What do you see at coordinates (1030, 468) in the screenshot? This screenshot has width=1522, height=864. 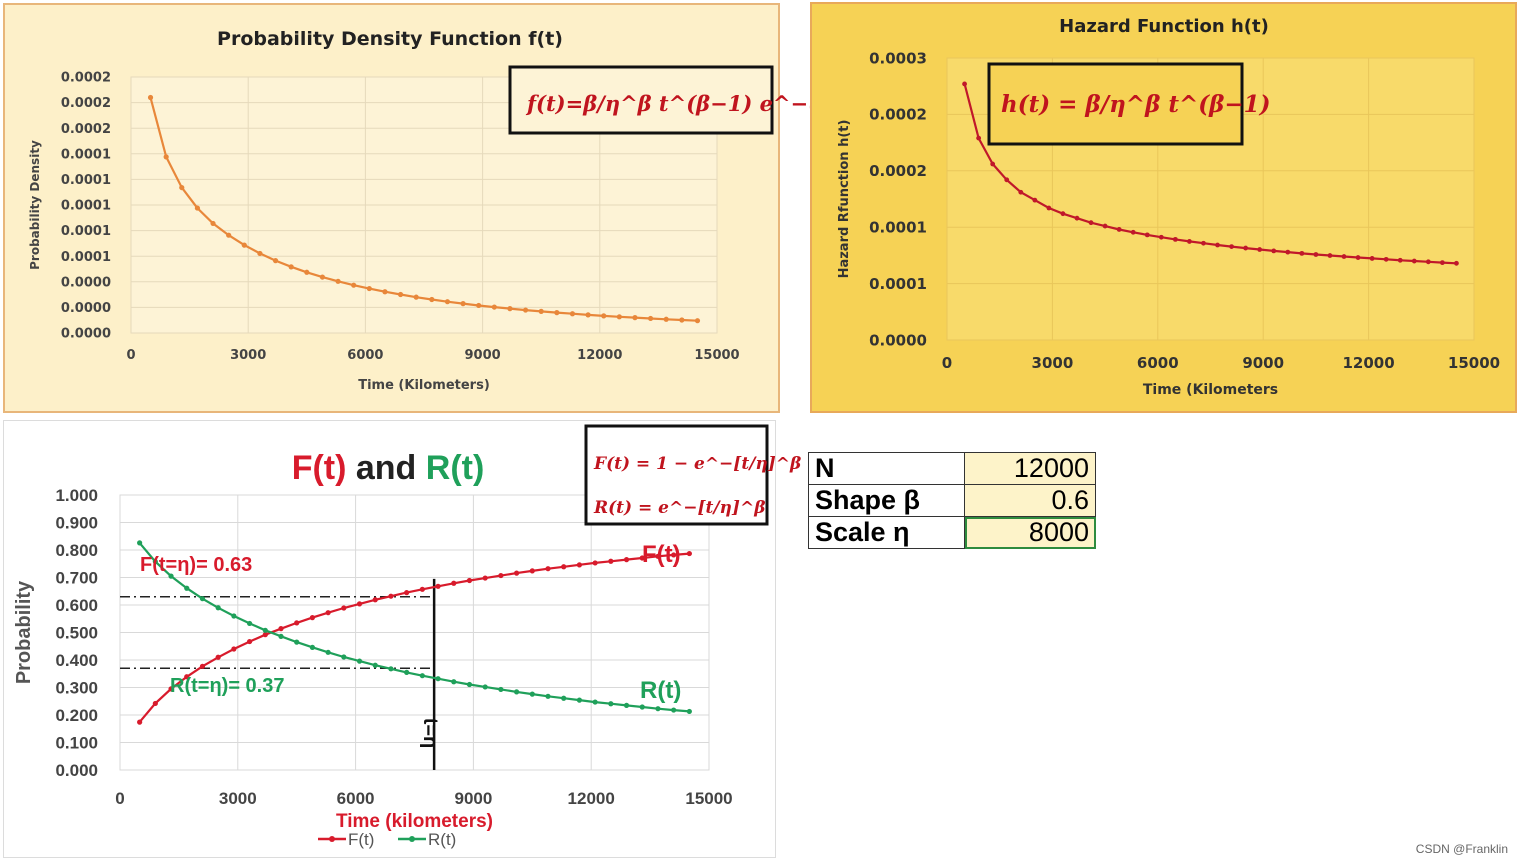 I see `param-value-cell: 12000` at bounding box center [1030, 468].